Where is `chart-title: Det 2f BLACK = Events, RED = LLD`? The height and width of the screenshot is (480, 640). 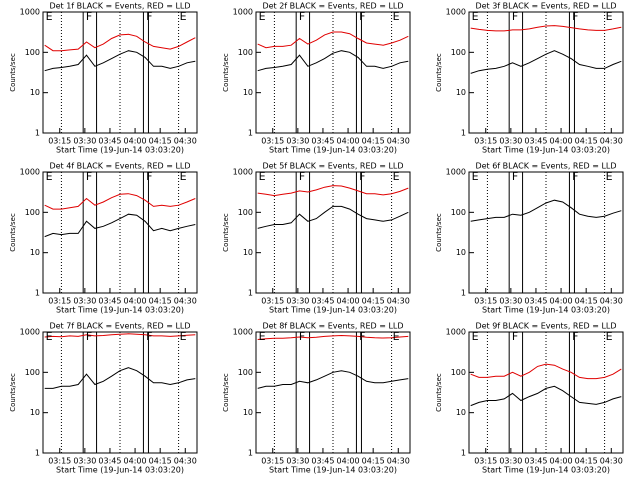
chart-title: Det 2f BLACK = Events, RED = LLD is located at coordinates (332, 6).